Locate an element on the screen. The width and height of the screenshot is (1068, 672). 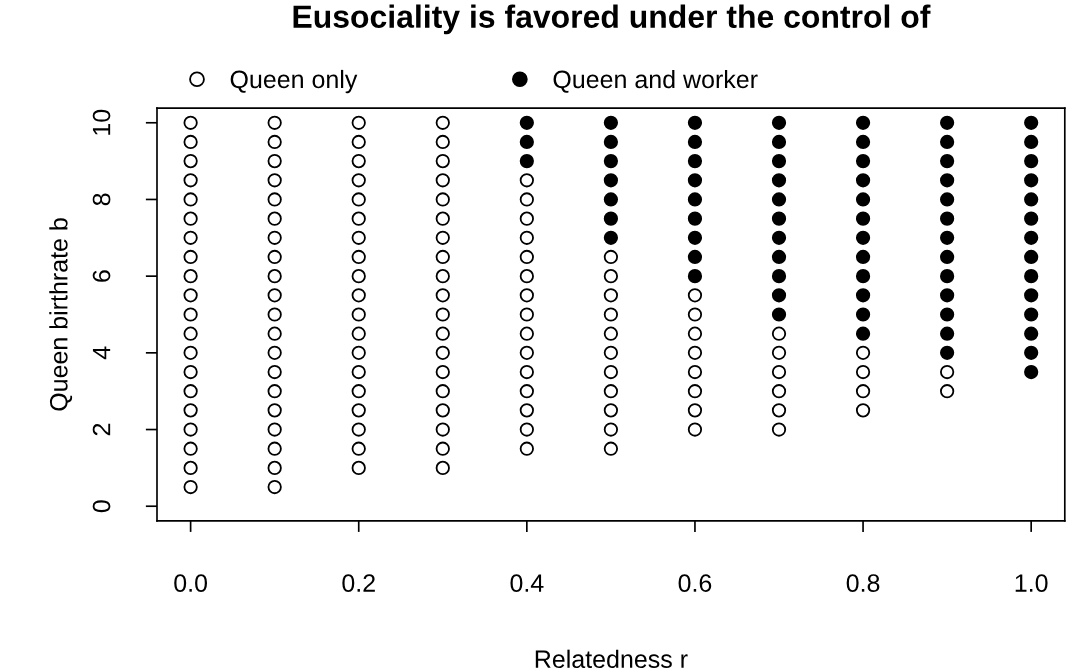
y-tick-label: 8 is located at coordinates (101, 199).